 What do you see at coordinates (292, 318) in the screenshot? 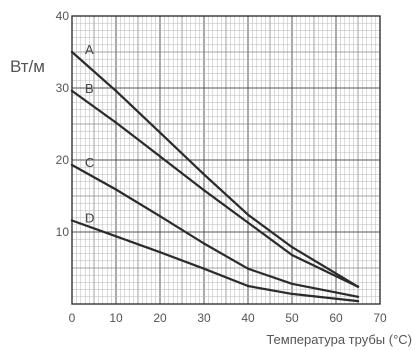
I see `x-tick-label: 50` at bounding box center [292, 318].